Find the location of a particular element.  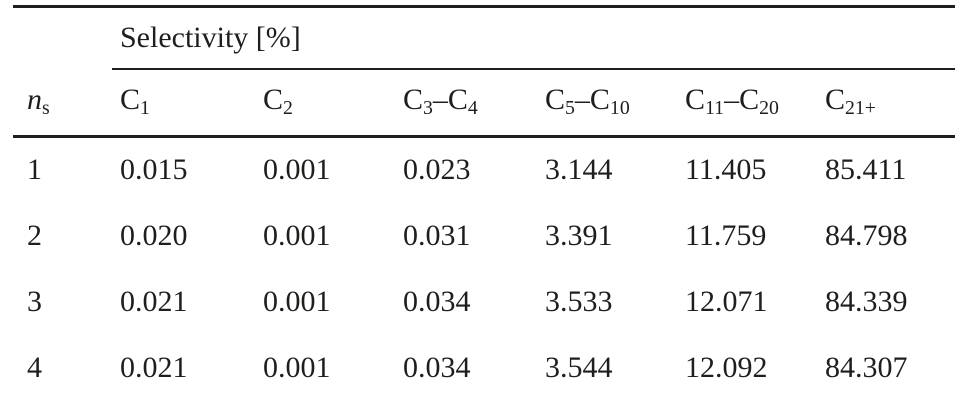

row-label: 1 is located at coordinates (34, 170).